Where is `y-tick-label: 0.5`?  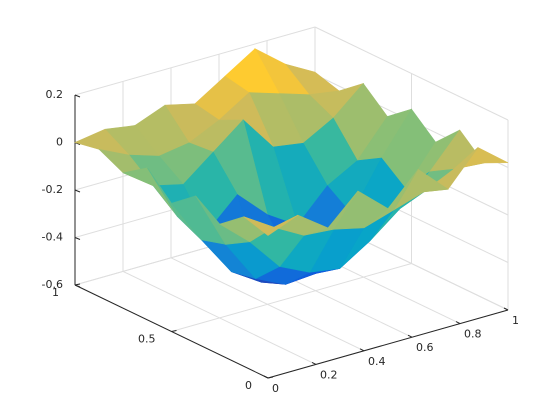
y-tick-label: 0.5 is located at coordinates (147, 339).